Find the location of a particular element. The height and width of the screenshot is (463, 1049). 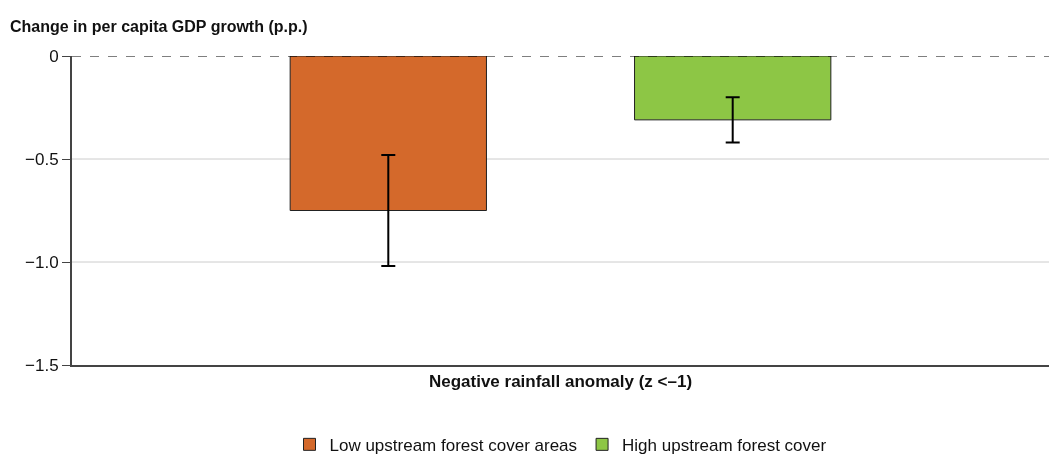

legend-label: High upstream forest cover is located at coordinates (724, 445).